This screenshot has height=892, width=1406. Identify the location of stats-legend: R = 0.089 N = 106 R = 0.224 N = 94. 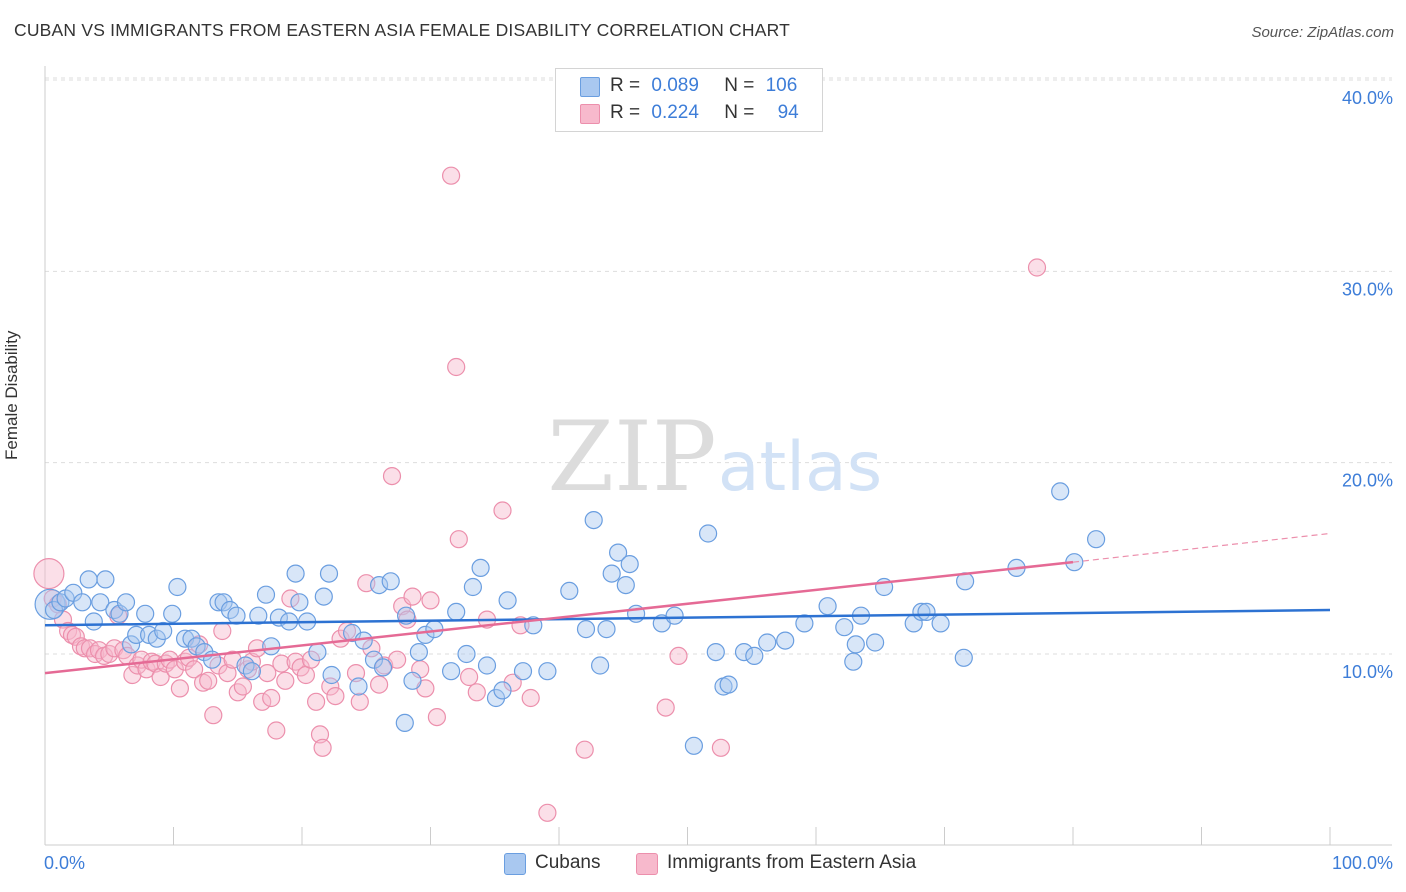
(689, 100).